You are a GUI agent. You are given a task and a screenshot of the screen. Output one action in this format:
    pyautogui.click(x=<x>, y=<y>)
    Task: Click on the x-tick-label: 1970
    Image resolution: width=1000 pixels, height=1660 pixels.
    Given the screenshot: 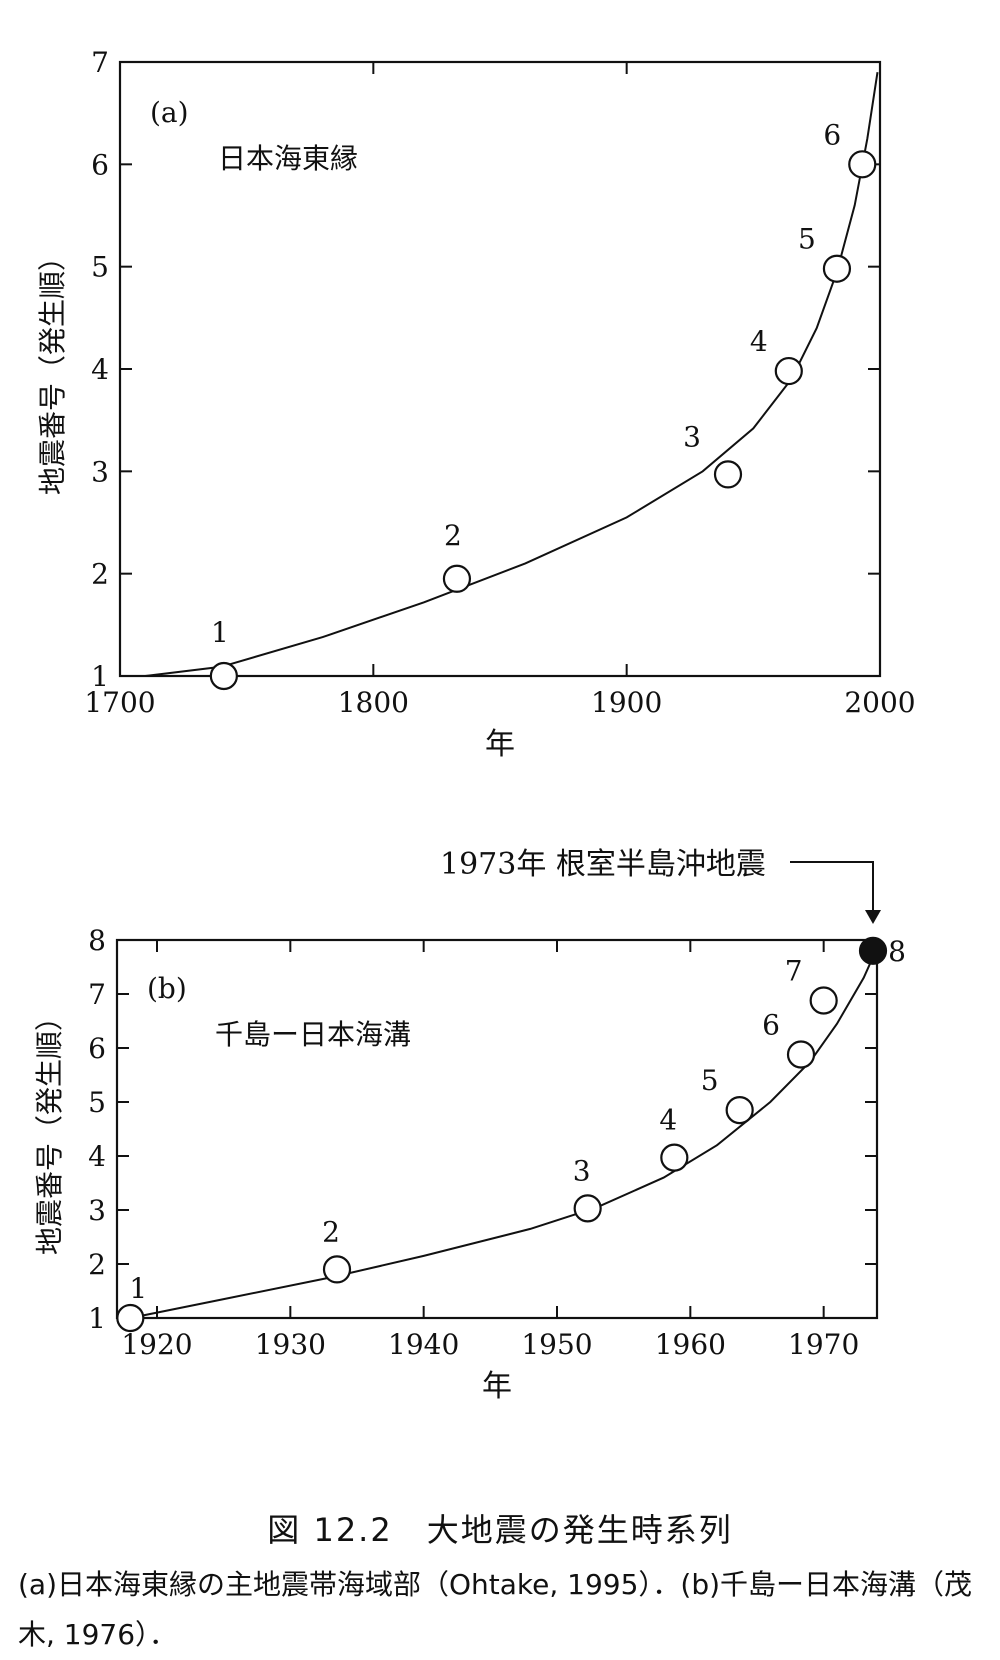 What is the action you would take?
    pyautogui.click(x=823, y=1344)
    